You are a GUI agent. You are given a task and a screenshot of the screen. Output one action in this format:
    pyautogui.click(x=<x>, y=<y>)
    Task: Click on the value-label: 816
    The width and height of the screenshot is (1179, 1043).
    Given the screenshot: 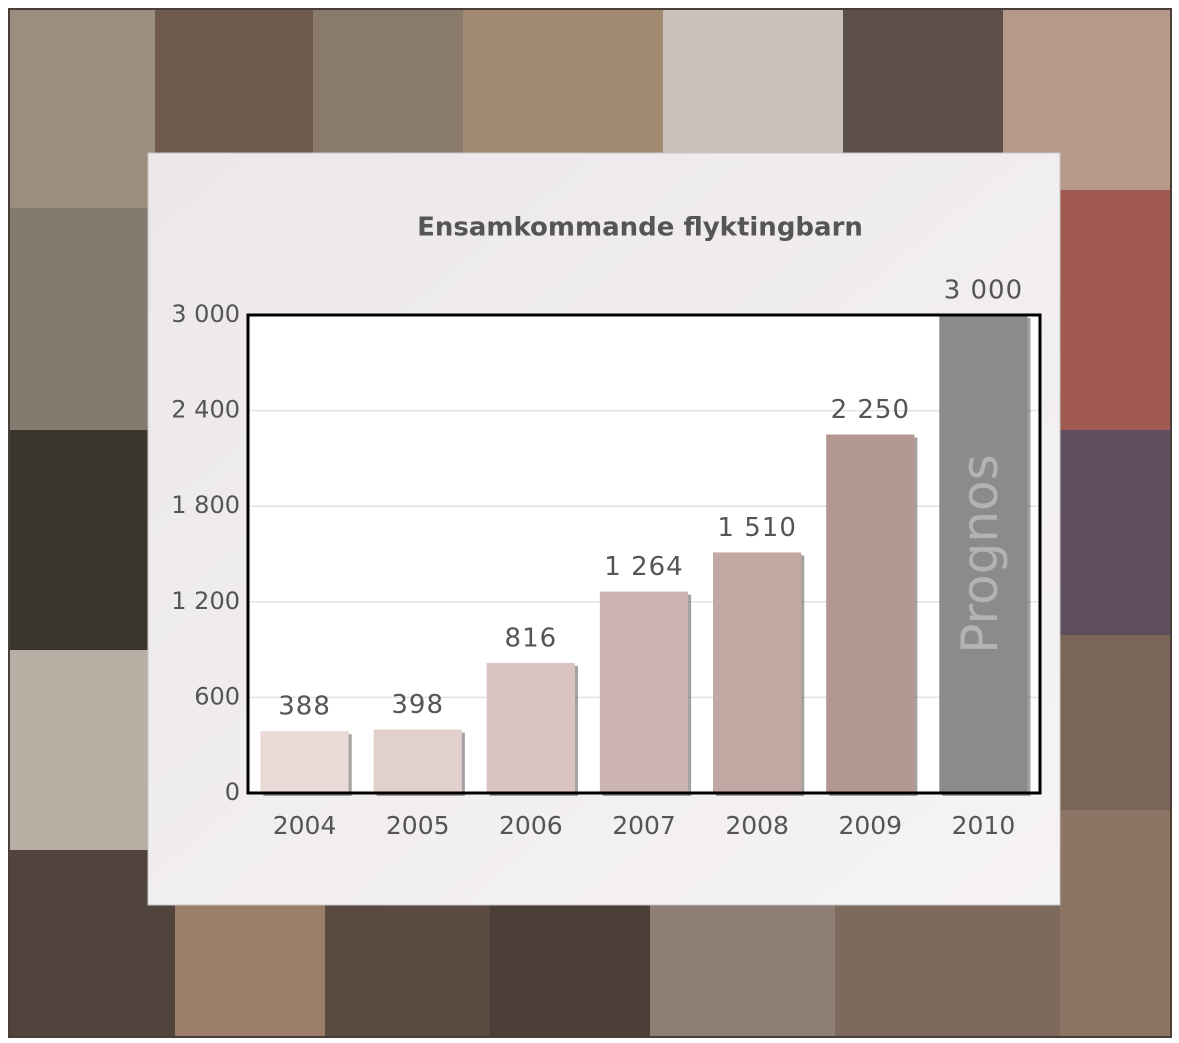 What is the action you would take?
    pyautogui.click(x=531, y=638)
    